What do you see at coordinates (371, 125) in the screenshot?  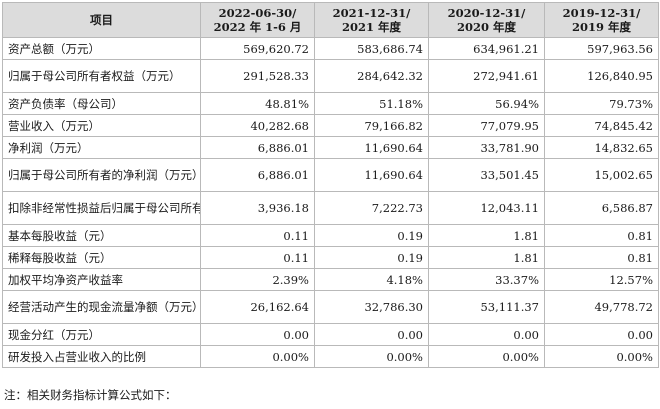 I see `cell-value: 79,166.82` at bounding box center [371, 125].